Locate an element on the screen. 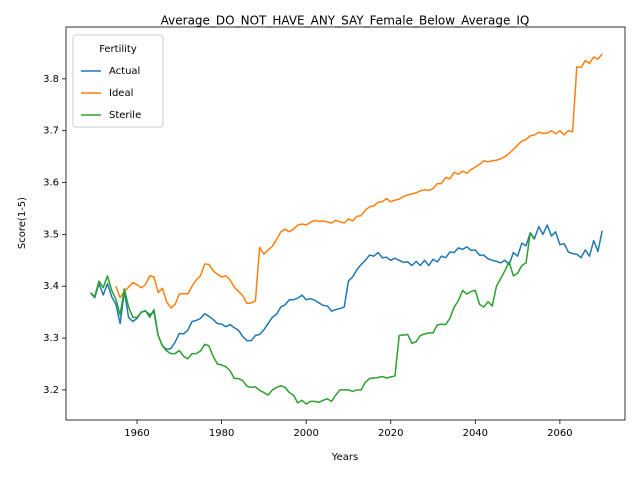 This screenshot has height=480, width=640. x-tick-label: 2020 is located at coordinates (390, 433).